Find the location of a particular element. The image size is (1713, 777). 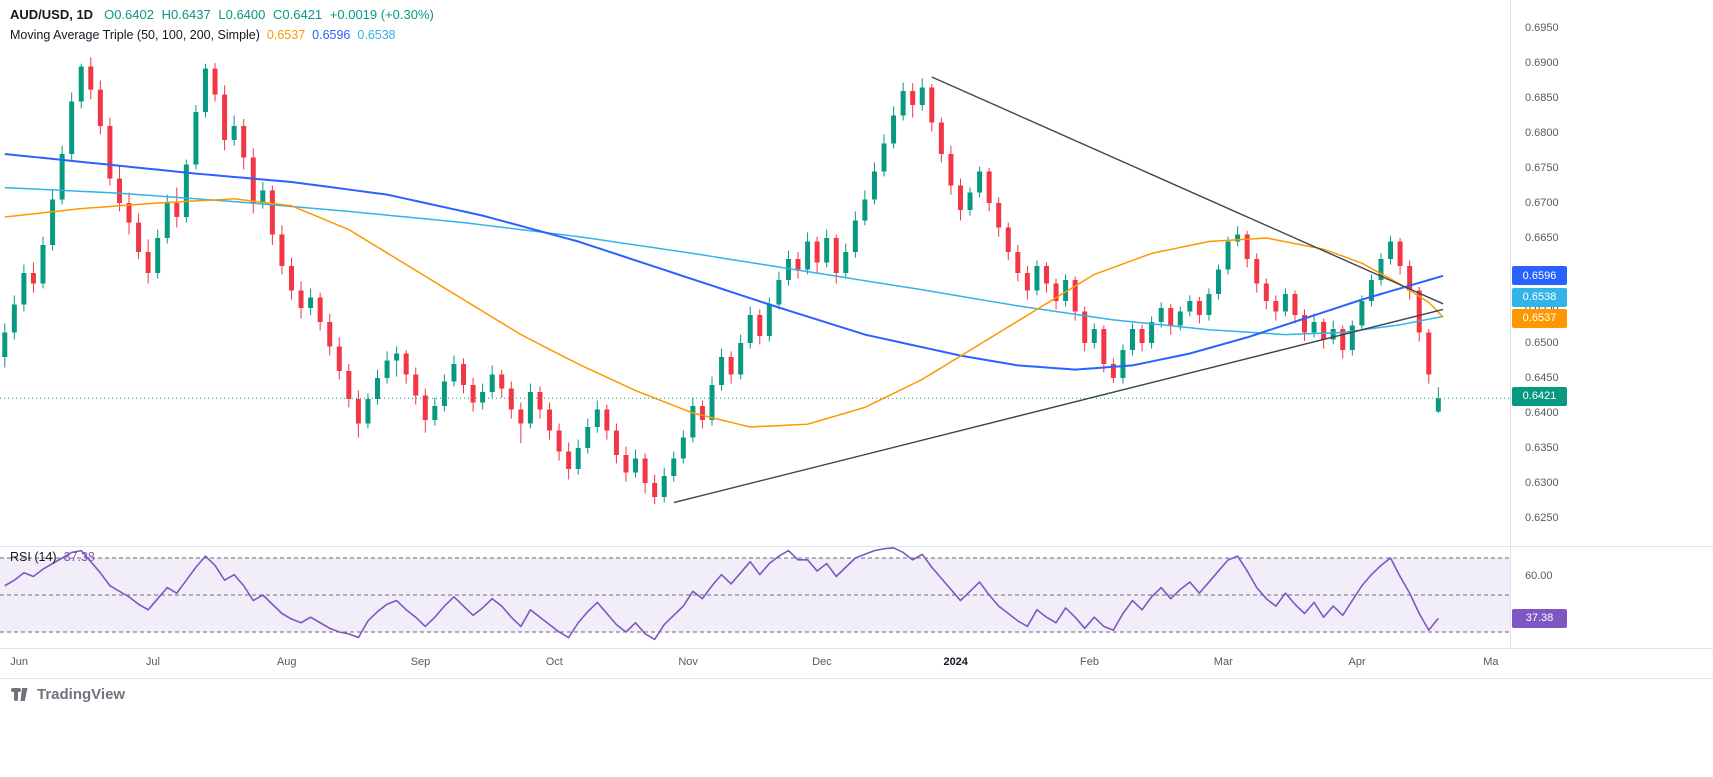

time-tick: Jul is located at coordinates (152, 662).